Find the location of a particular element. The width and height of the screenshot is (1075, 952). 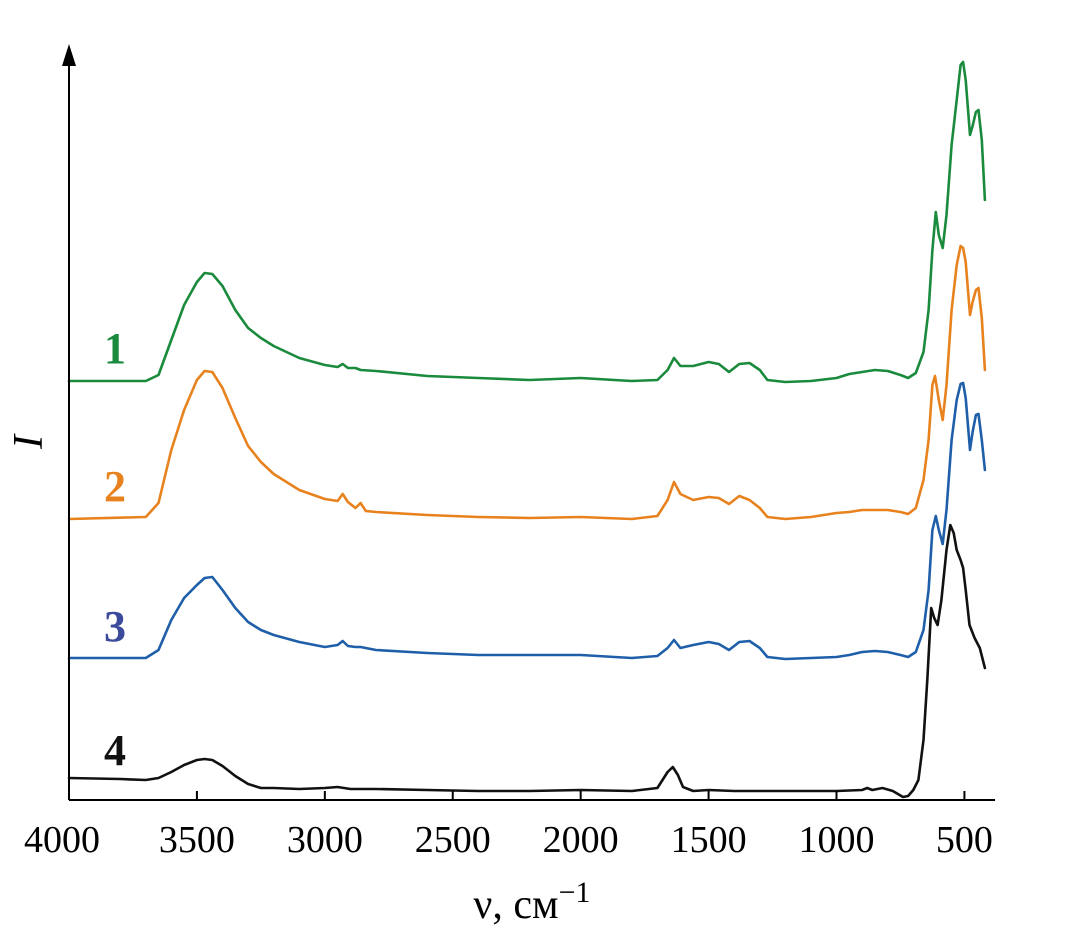

x-tick-label-3000: 3000 is located at coordinates (325, 840).